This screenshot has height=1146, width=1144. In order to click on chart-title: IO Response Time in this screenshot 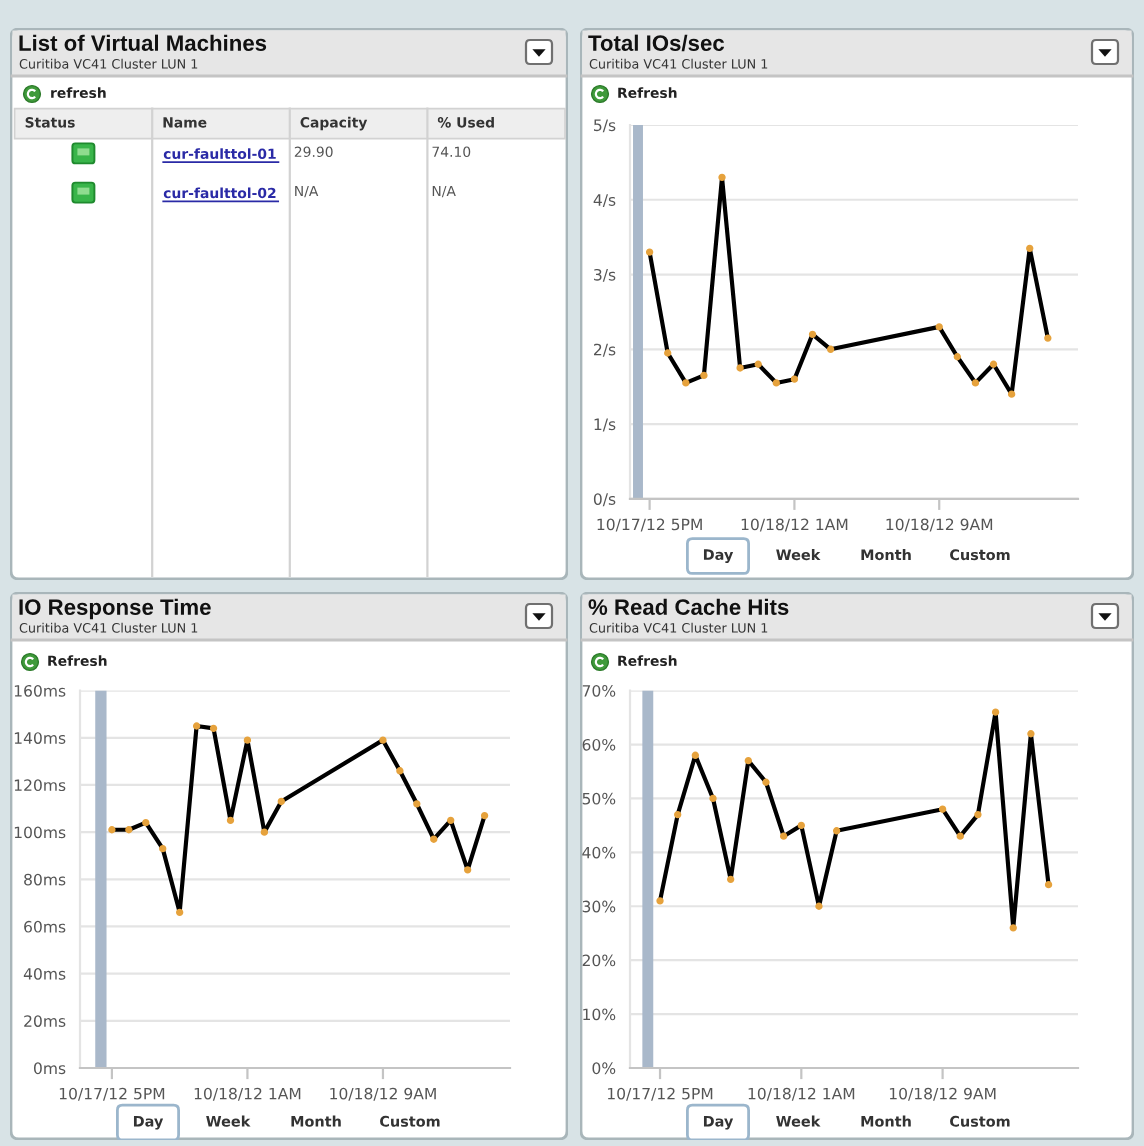, I will do `click(115, 609)`.